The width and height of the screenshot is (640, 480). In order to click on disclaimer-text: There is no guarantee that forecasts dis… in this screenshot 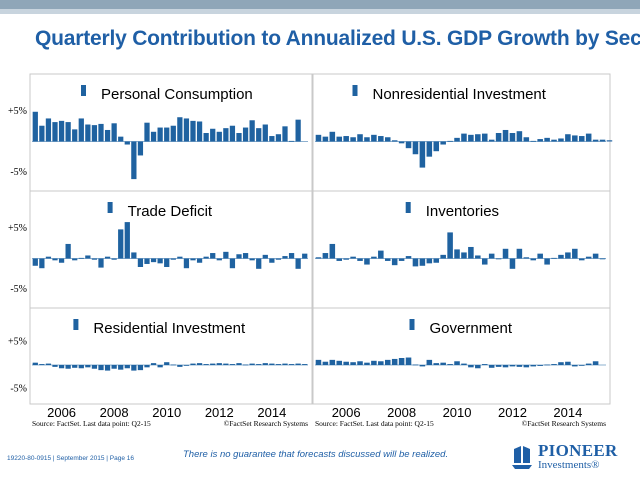, I will do `click(316, 454)`.